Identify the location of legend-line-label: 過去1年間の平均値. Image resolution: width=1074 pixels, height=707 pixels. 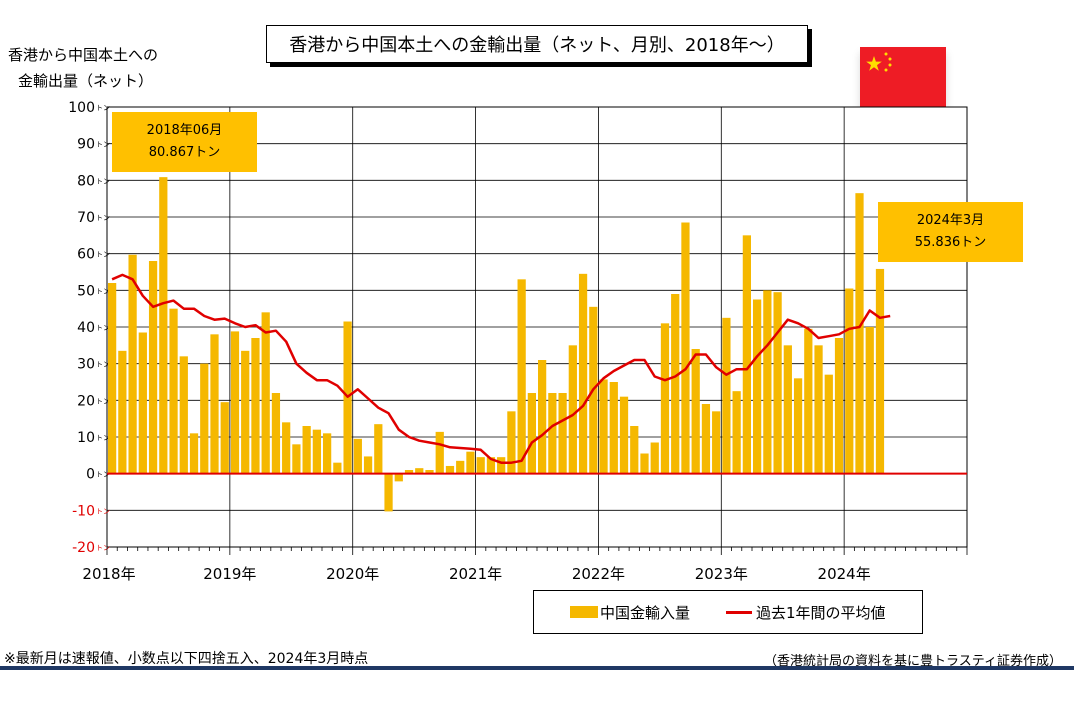
(821, 612).